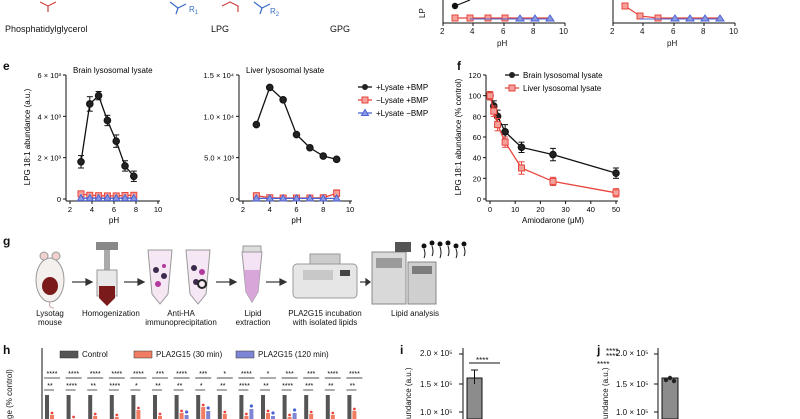  What do you see at coordinates (512, 88) in the screenshot?
I see `legend-marker` at bounding box center [512, 88].